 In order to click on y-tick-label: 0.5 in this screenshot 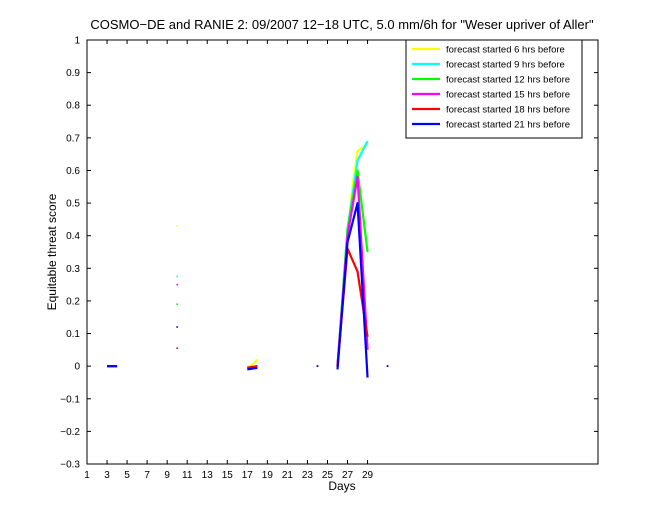, I will do `click(73, 204)`.